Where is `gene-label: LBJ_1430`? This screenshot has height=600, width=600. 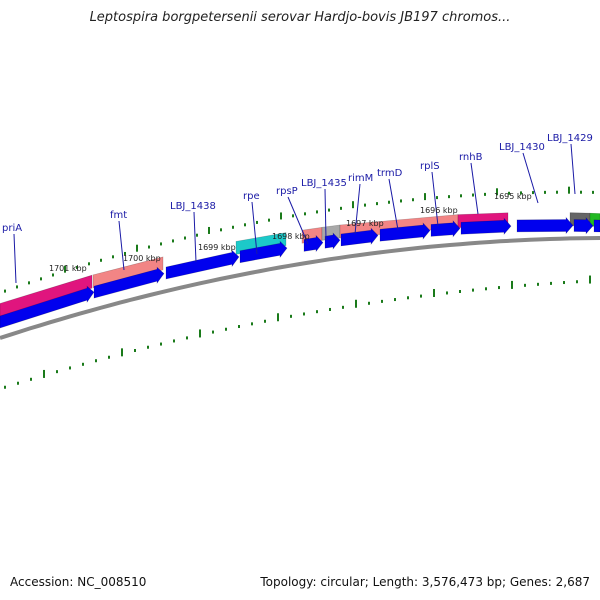 gene-label: LBJ_1430 is located at coordinates (522, 147).